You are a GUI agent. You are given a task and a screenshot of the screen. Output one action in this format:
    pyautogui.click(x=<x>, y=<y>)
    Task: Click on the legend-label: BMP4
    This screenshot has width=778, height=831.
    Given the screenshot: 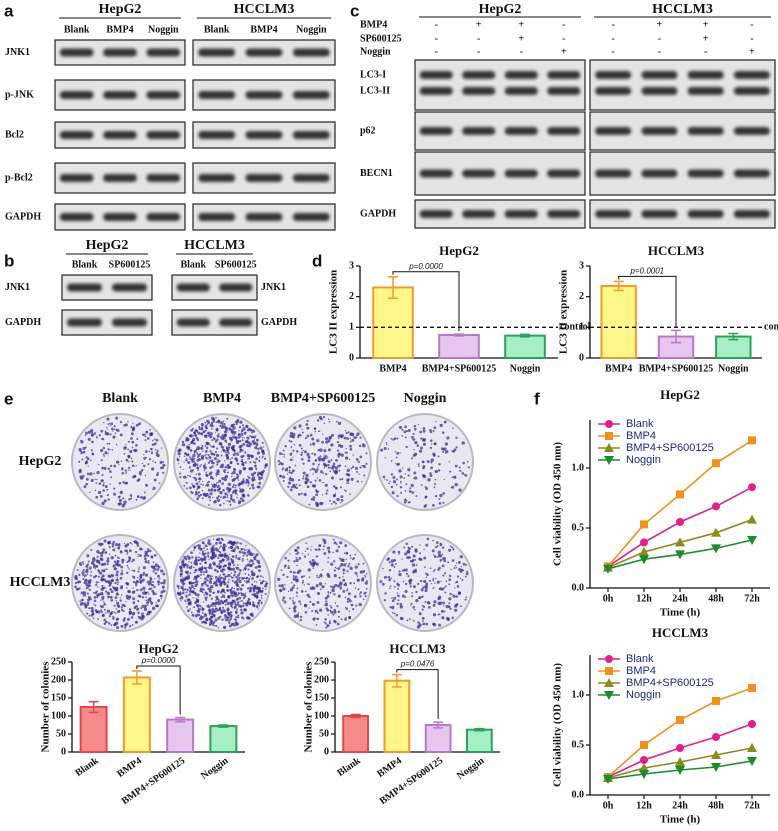 What is the action you would take?
    pyautogui.click(x=641, y=436)
    